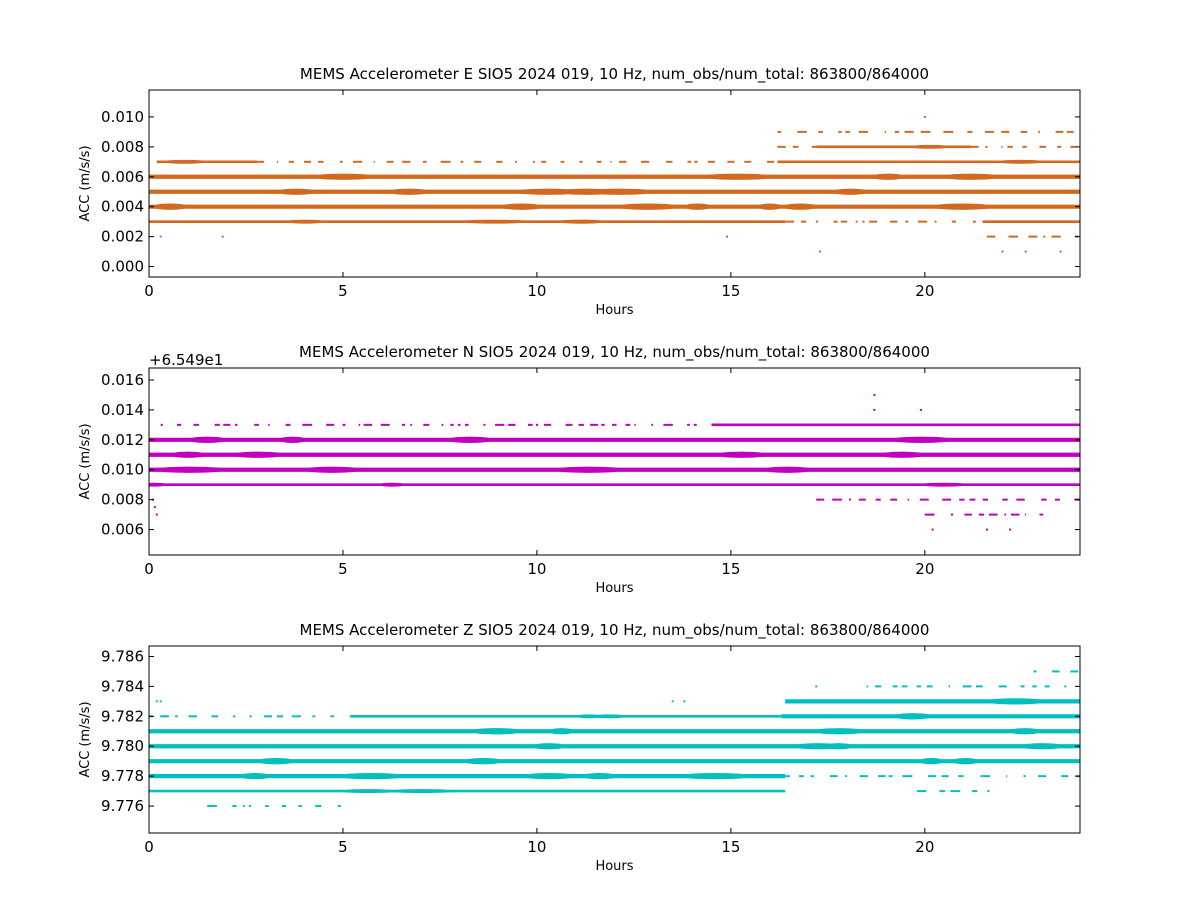 Image resolution: width=1200 pixels, height=900 pixels. Describe the element at coordinates (122, 207) in the screenshot. I see `y-tick-label: 0.004` at that location.